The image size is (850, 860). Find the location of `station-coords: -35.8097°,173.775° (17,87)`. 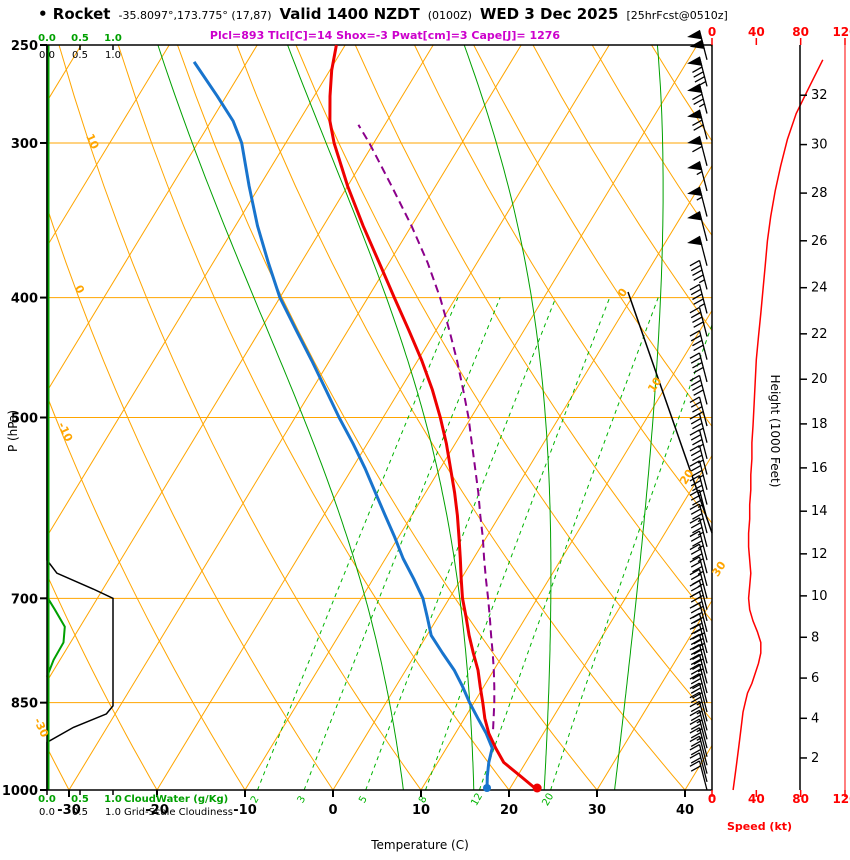

station-coords: -35.8097°,173.775° (17,87) is located at coordinates (195, 15).